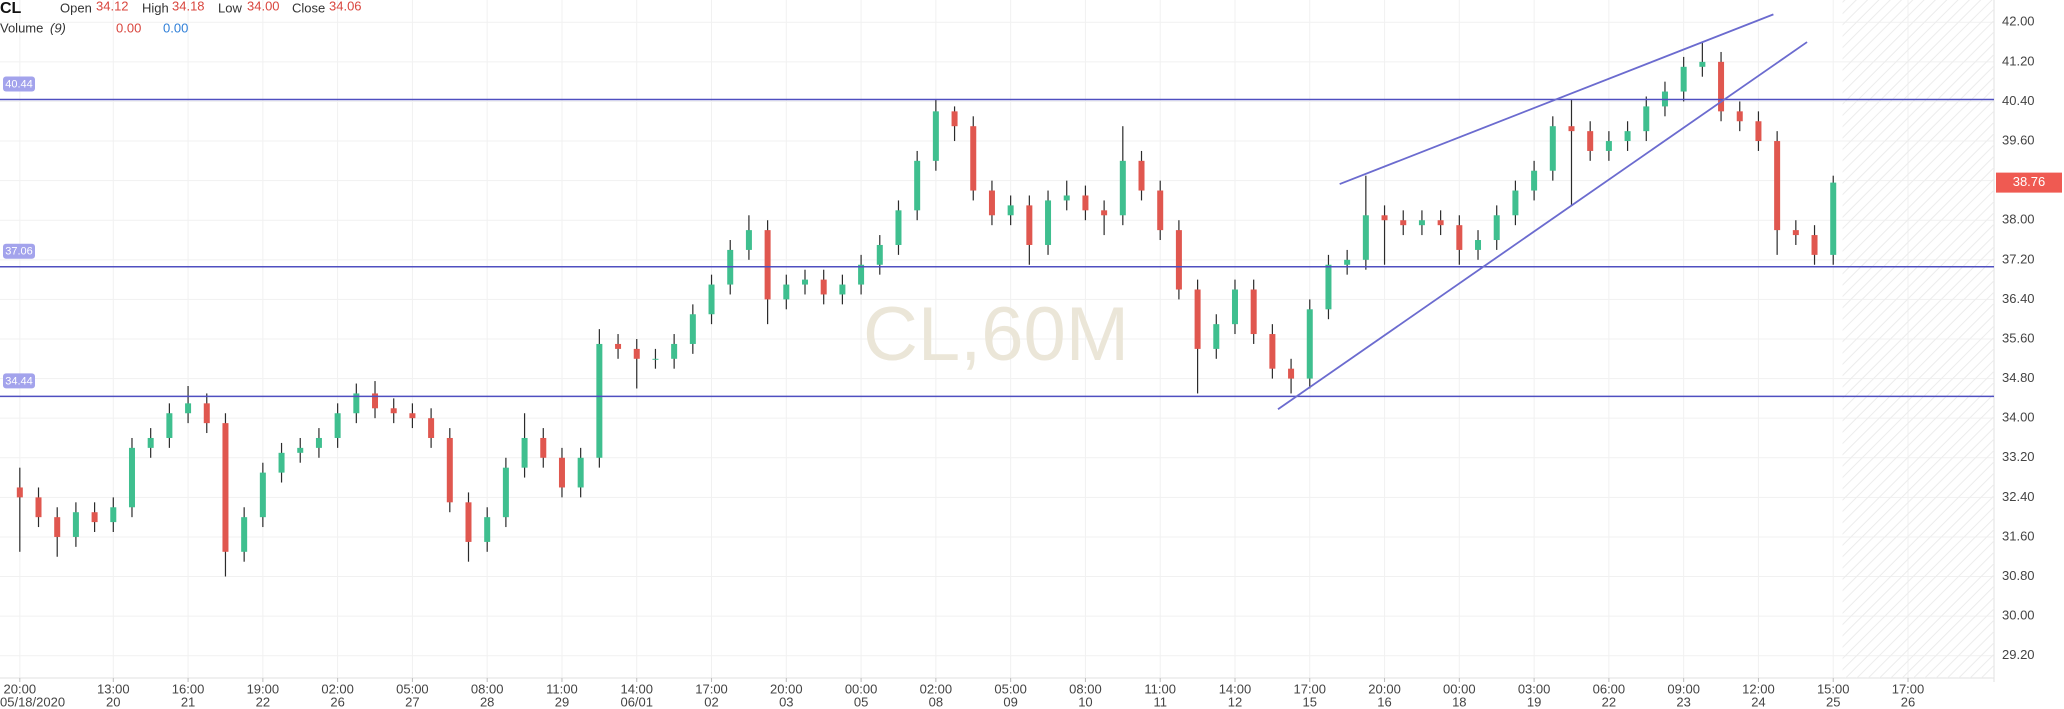 The height and width of the screenshot is (709, 2064). I want to click on level-label: 37.06, so click(19, 252).